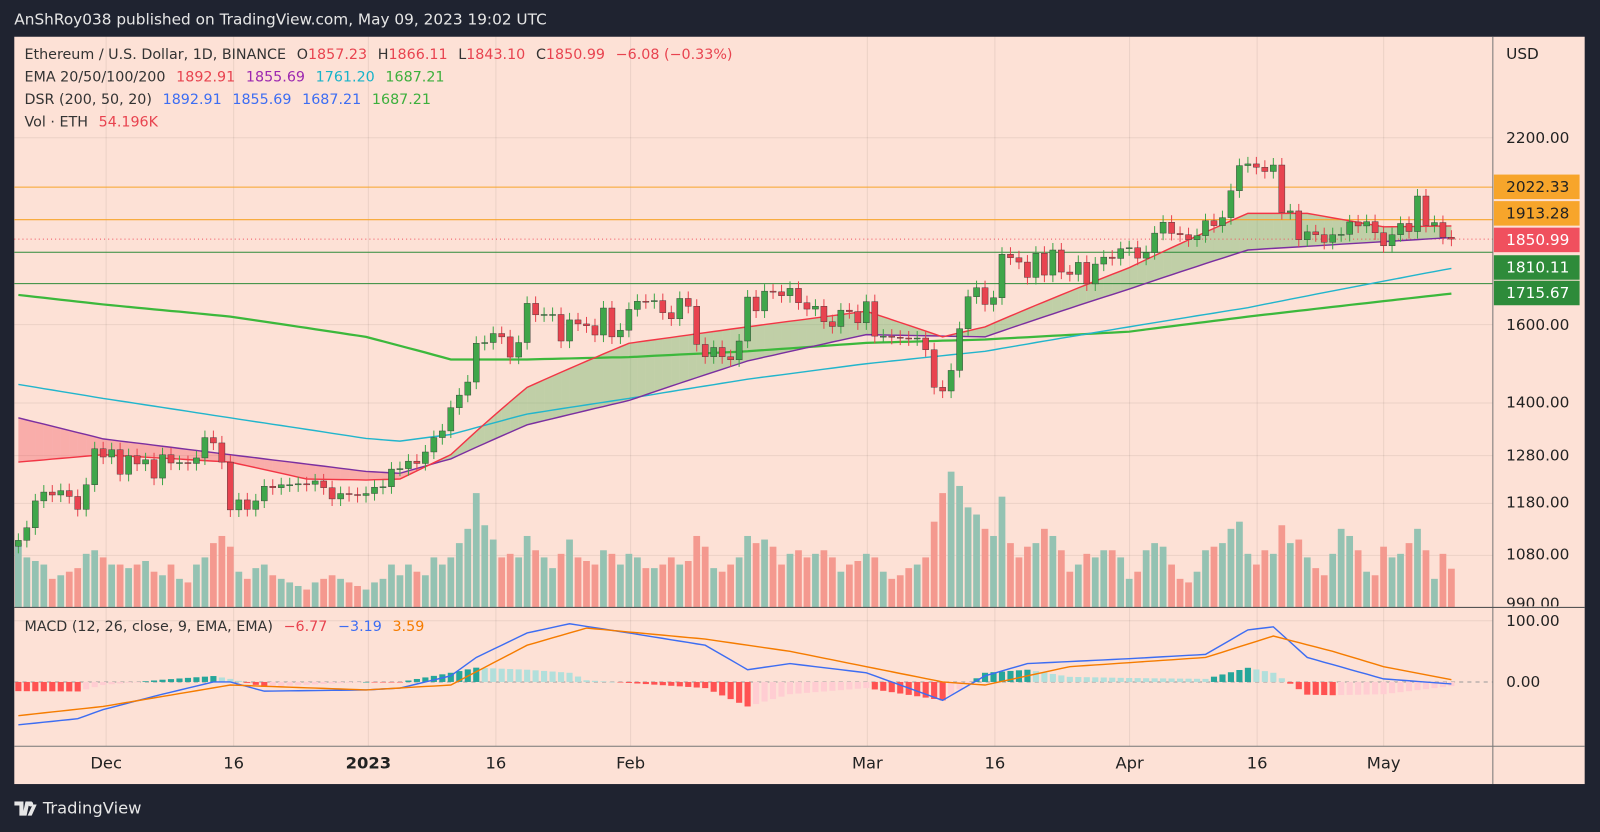 Image resolution: width=1600 pixels, height=832 pixels. I want to click on tradingview-brand: TradingView, so click(78, 808).